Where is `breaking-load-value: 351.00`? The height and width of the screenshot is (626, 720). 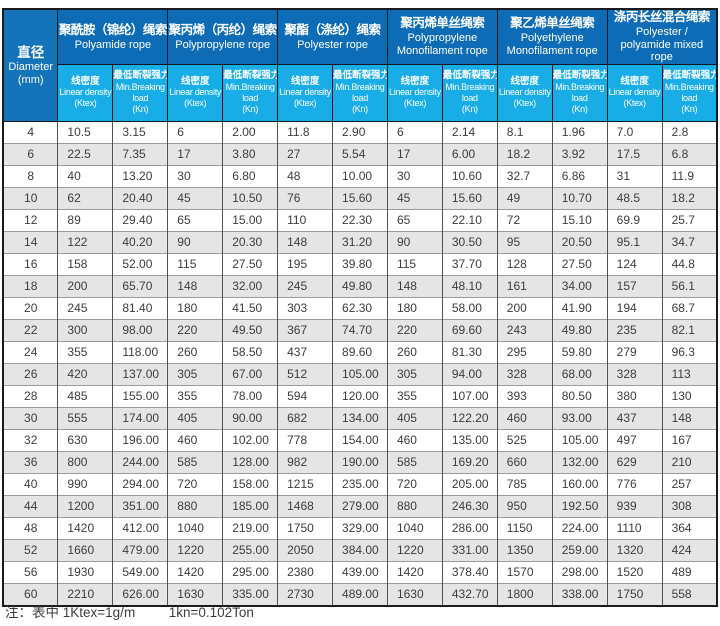
breaking-load-value: 351.00 is located at coordinates (140, 505).